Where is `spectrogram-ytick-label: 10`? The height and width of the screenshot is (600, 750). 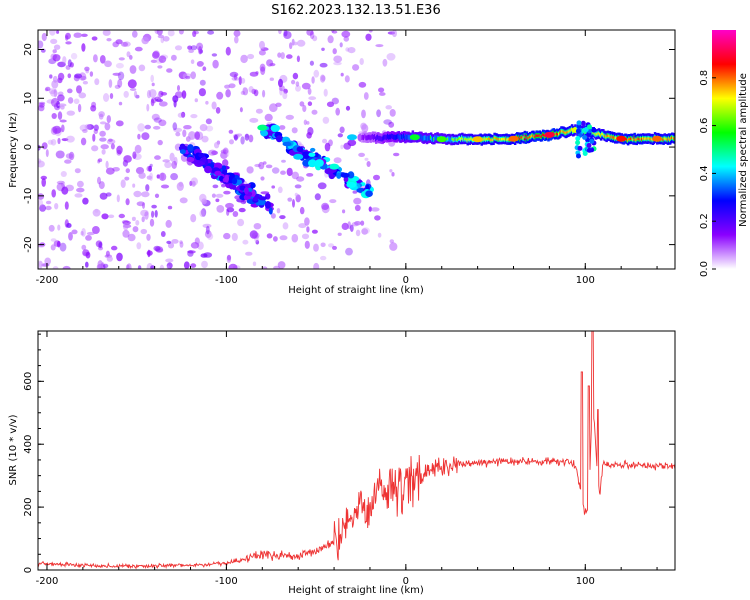
spectrogram-ytick-label: 10 is located at coordinates (28, 98).